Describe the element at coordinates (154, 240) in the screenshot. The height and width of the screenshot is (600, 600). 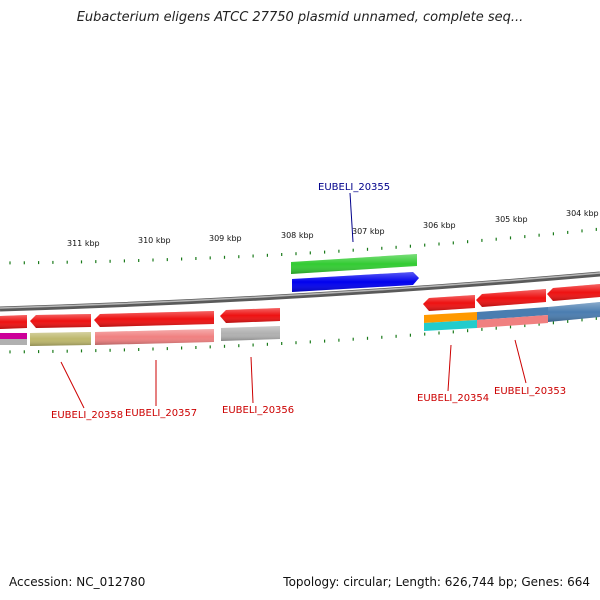
I see `scale-label-310: 310 kbp` at that location.